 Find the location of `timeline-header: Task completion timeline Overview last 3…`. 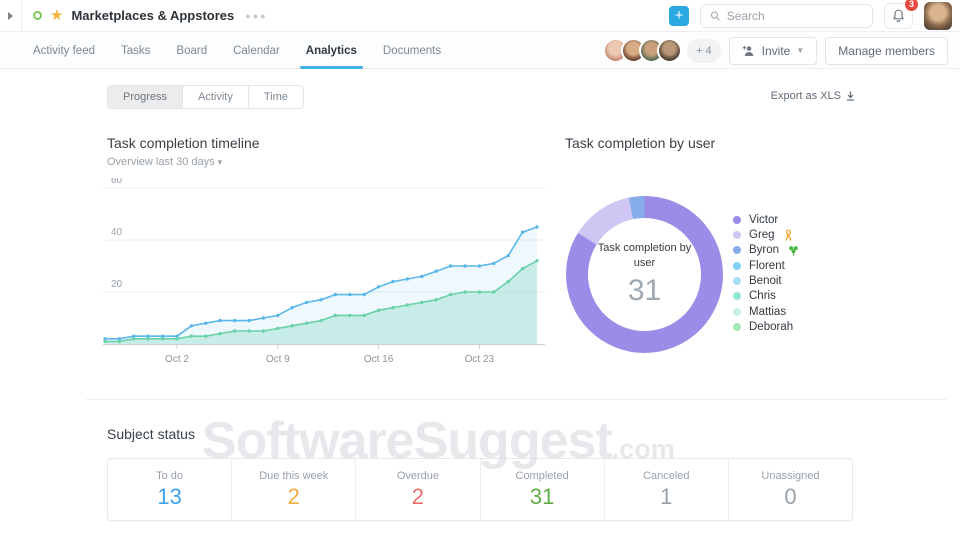

timeline-header: Task completion timeline Overview last 3… is located at coordinates (183, 151).